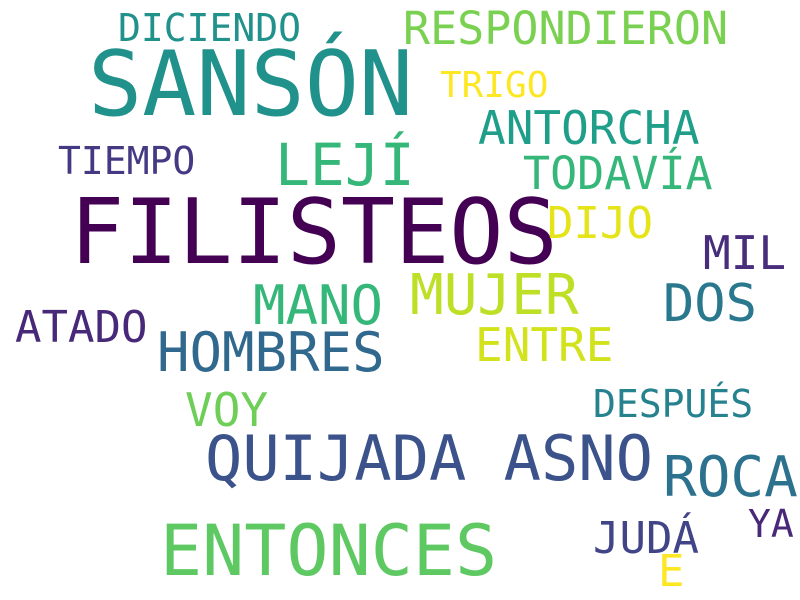 The width and height of the screenshot is (800, 600). I want to click on word-antorcha: ANTORCHA, so click(589, 128).